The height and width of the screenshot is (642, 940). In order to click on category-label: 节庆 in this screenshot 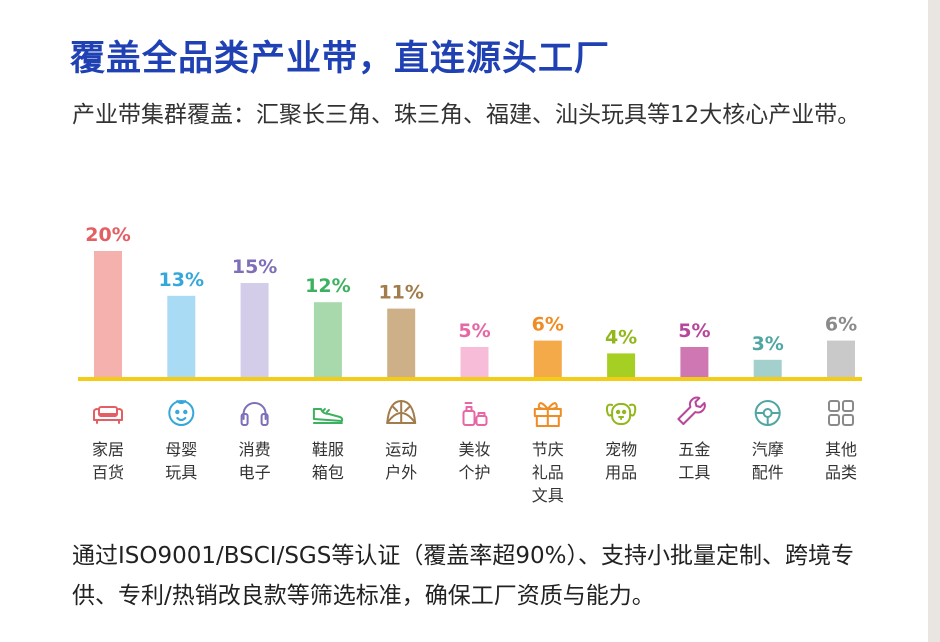, I will do `click(548, 449)`.